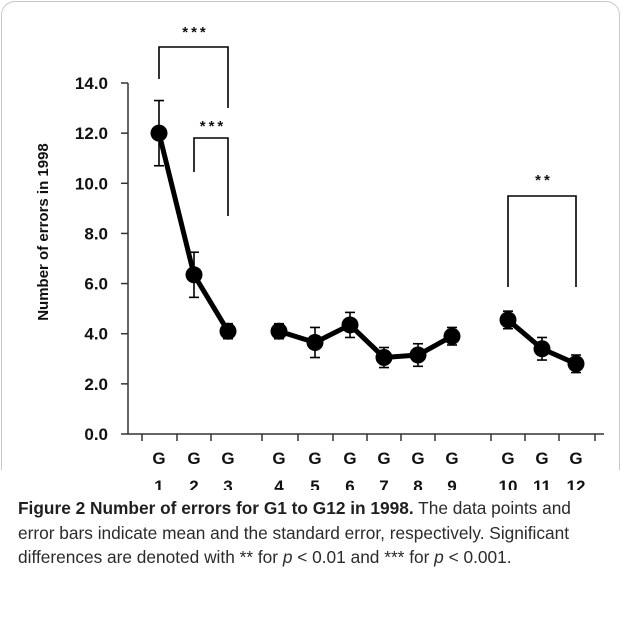 This screenshot has height=620, width=625. Describe the element at coordinates (542, 483) in the screenshot. I see `x-tick-label-bottom: 11` at that location.